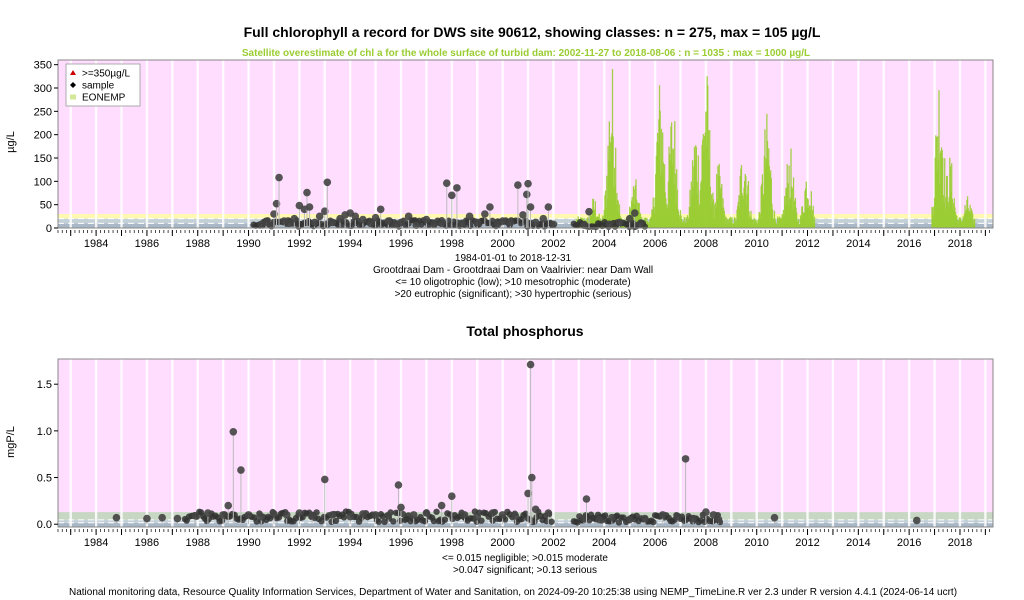  I want to click on x-tick-label: 2014, so click(858, 543).